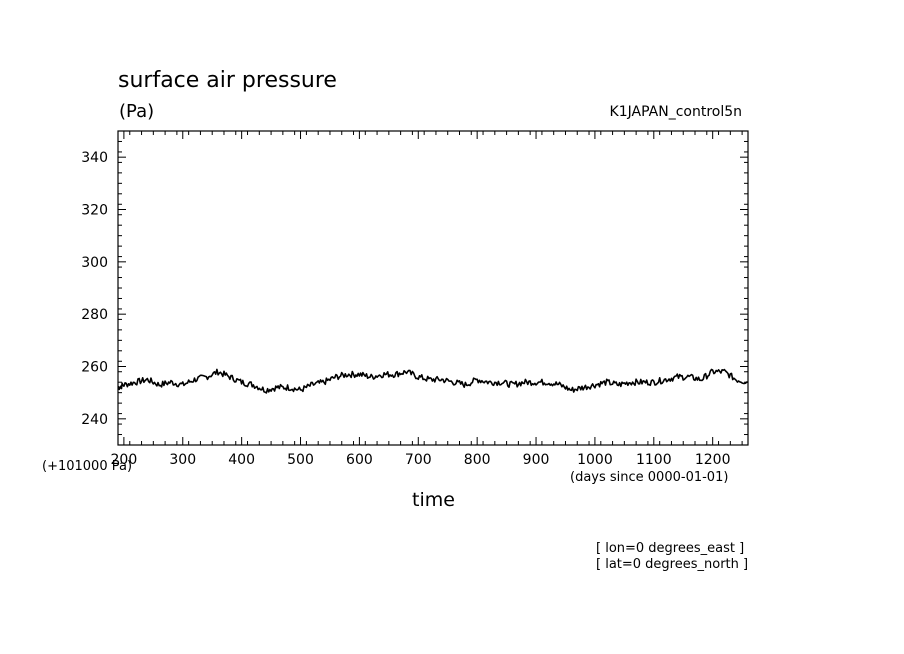 Image resolution: width=904 pixels, height=654 pixels. I want to click on y-tick-label: 240, so click(94, 420).